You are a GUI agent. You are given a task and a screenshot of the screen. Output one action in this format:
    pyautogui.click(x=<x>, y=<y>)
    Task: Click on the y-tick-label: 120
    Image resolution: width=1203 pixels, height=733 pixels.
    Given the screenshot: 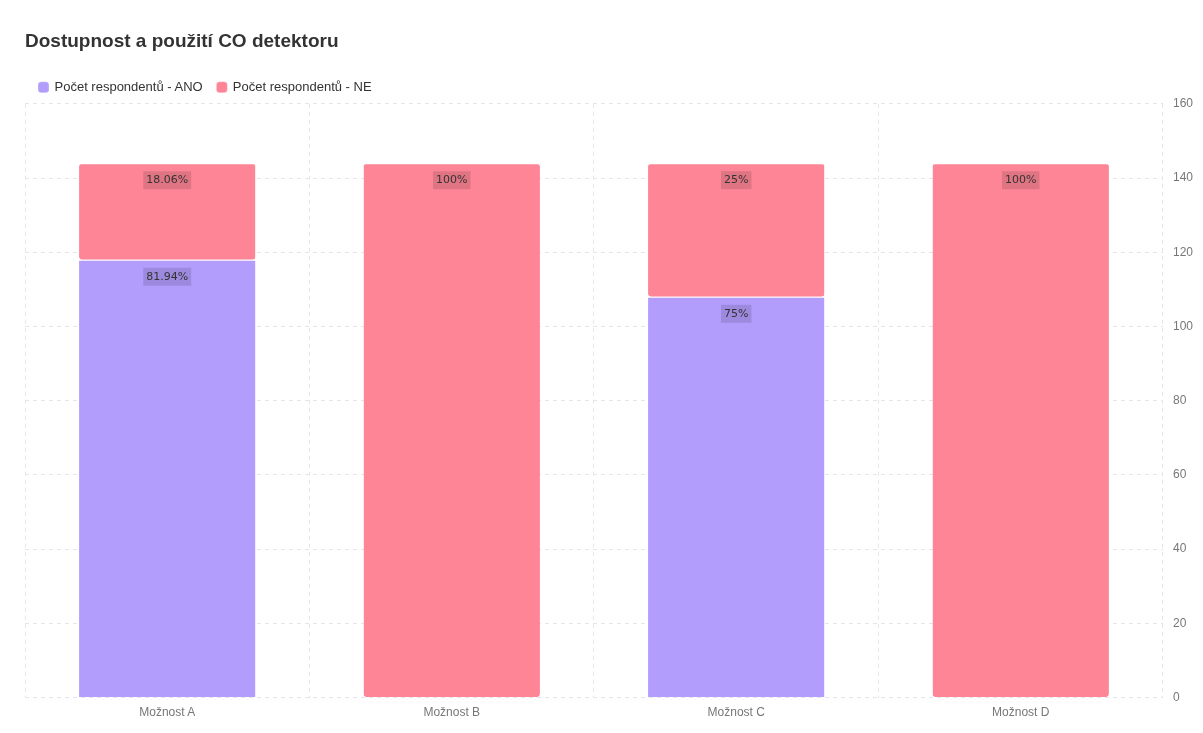 What is the action you would take?
    pyautogui.click(x=1183, y=251)
    